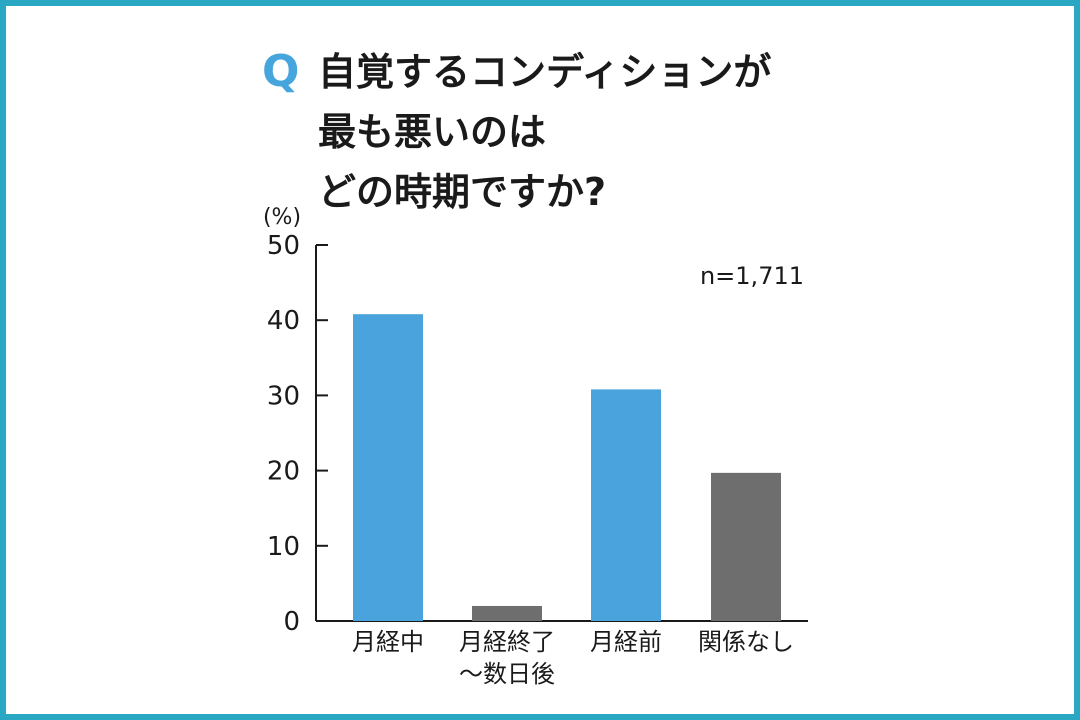  What do you see at coordinates (507, 642) in the screenshot?
I see `x-category-label: 月経終了` at bounding box center [507, 642].